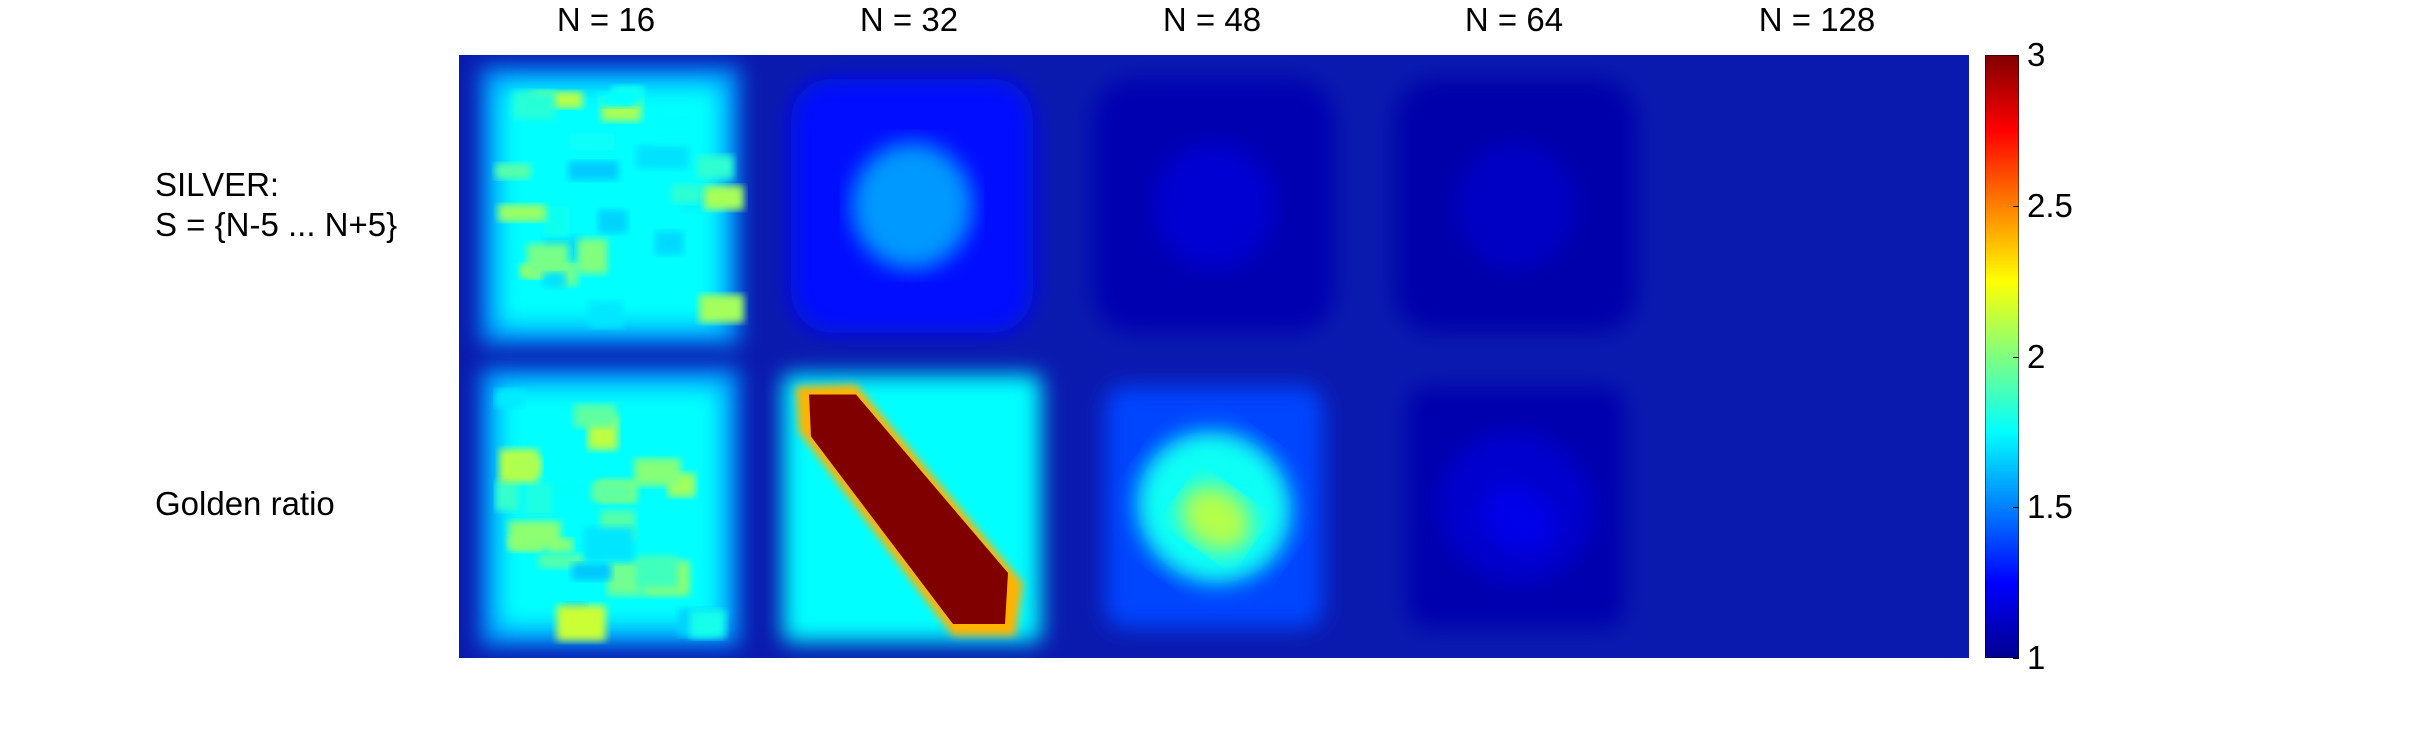  Describe the element at coordinates (245, 503) in the screenshot. I see `row-label-golden: Golden ratio` at that location.